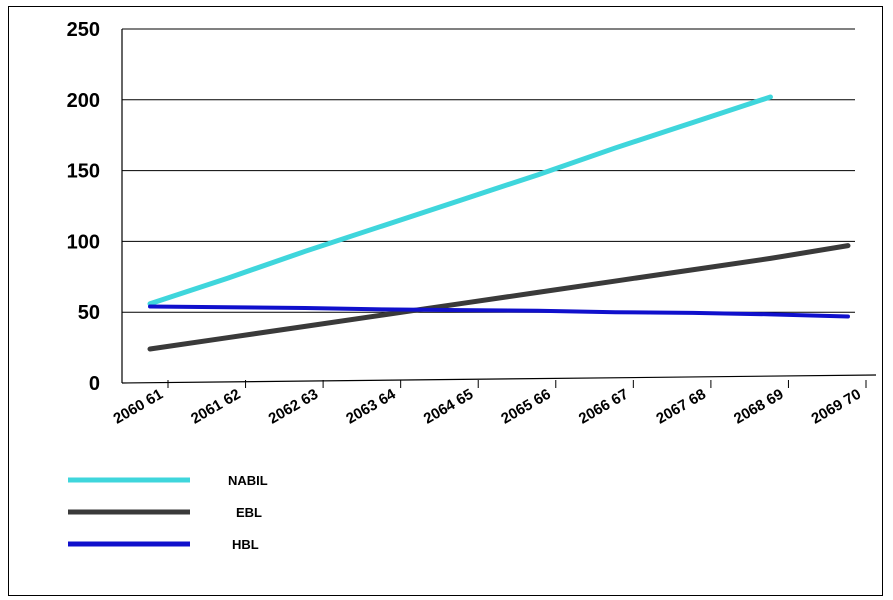 The width and height of the screenshot is (893, 600). What do you see at coordinates (249, 512) in the screenshot?
I see `legend-label-ebl: EBL` at bounding box center [249, 512].